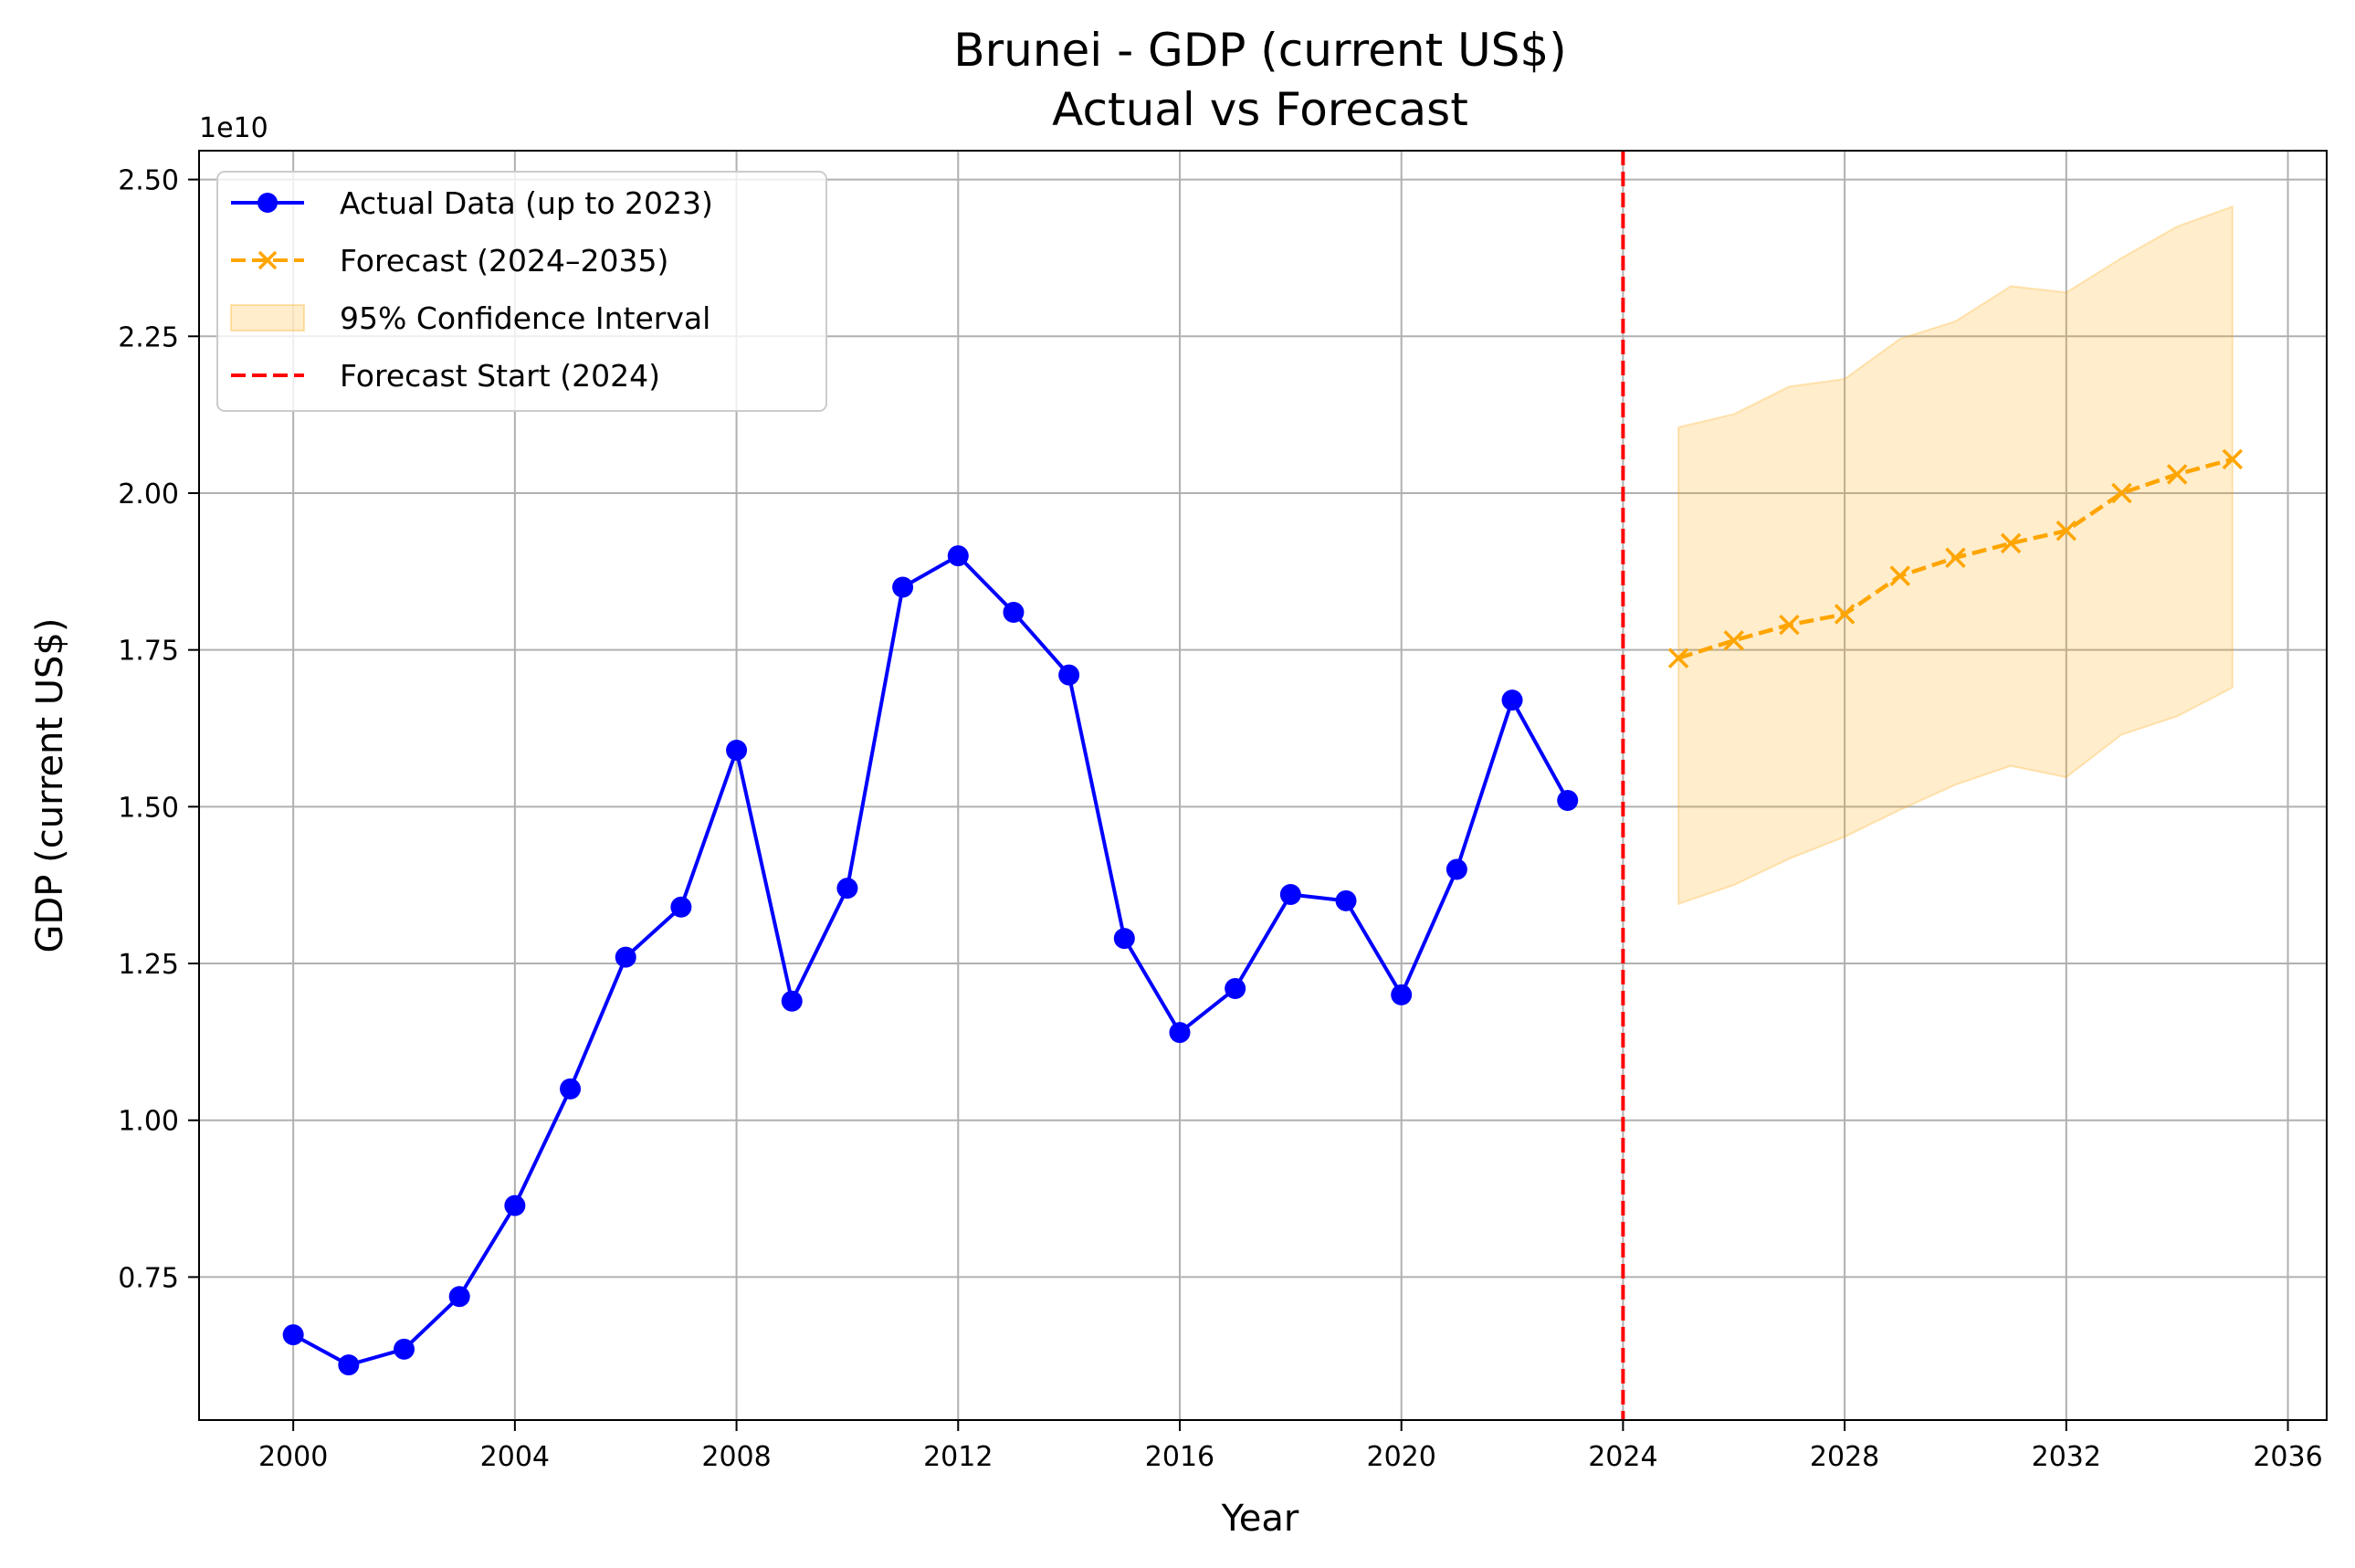 The image size is (2355, 1568). I want to click on confidence-band, so click(1955, 555).